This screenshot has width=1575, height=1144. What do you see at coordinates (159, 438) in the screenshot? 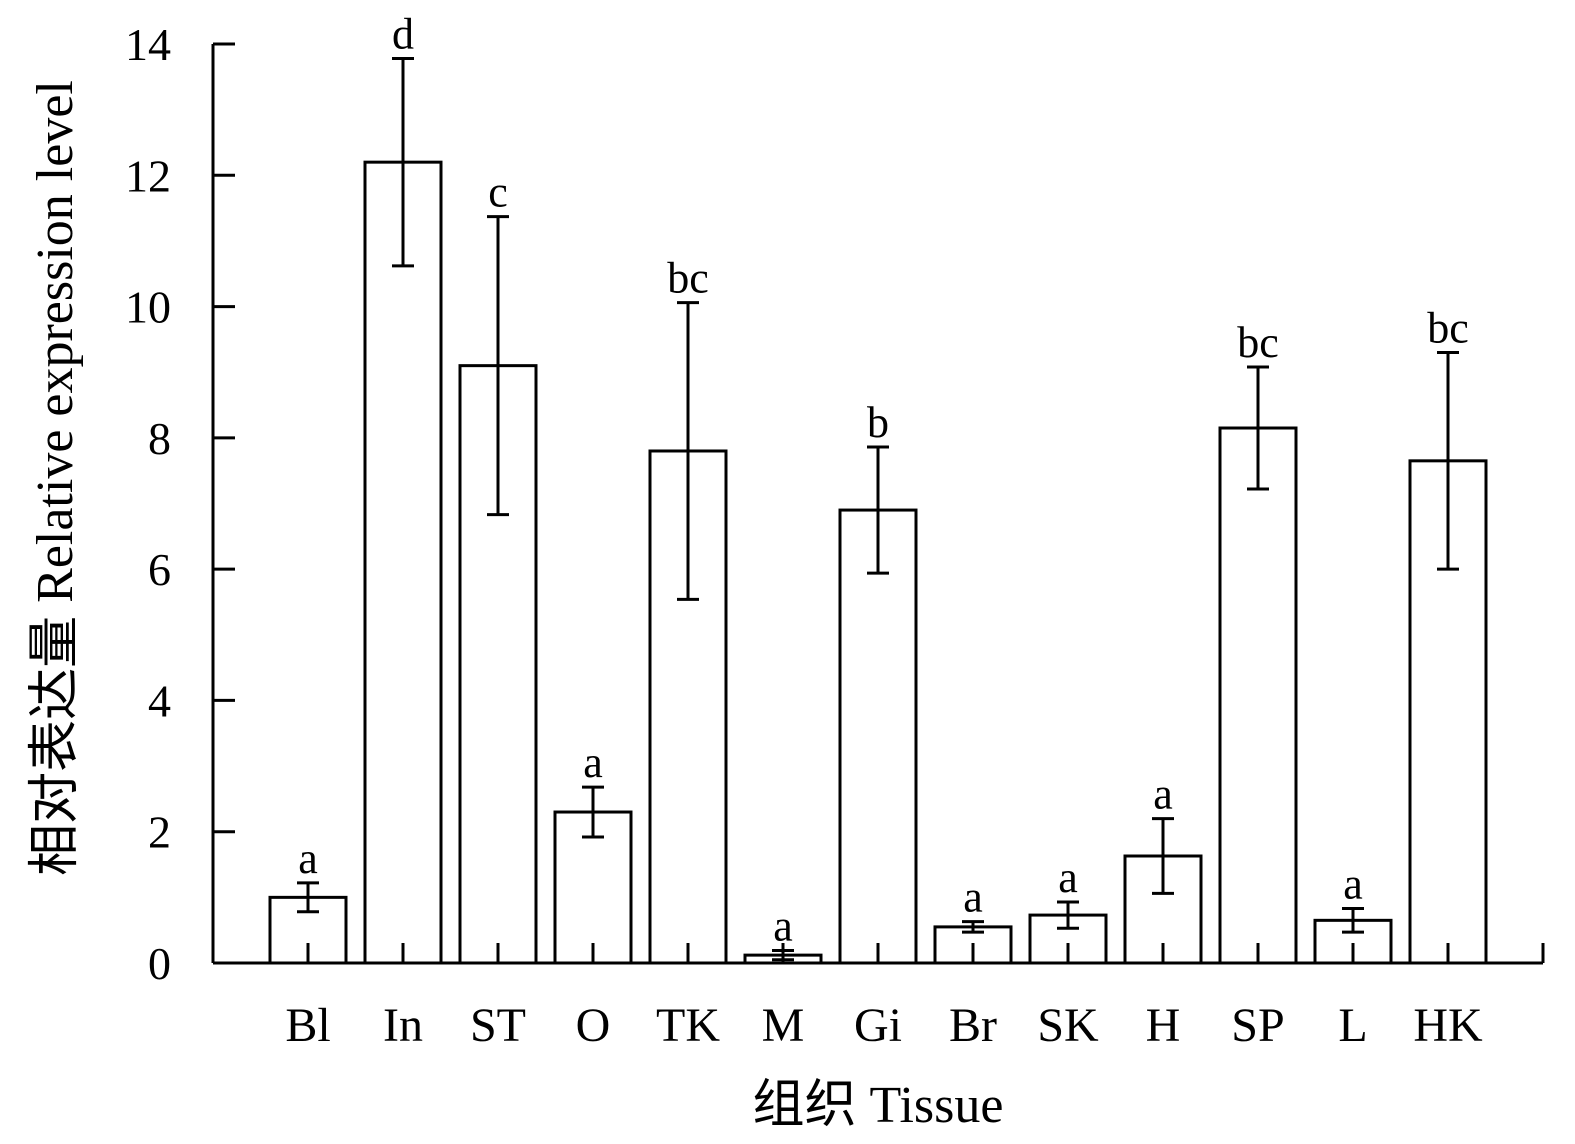
I see `y-tick-label-4: 8` at bounding box center [159, 438].